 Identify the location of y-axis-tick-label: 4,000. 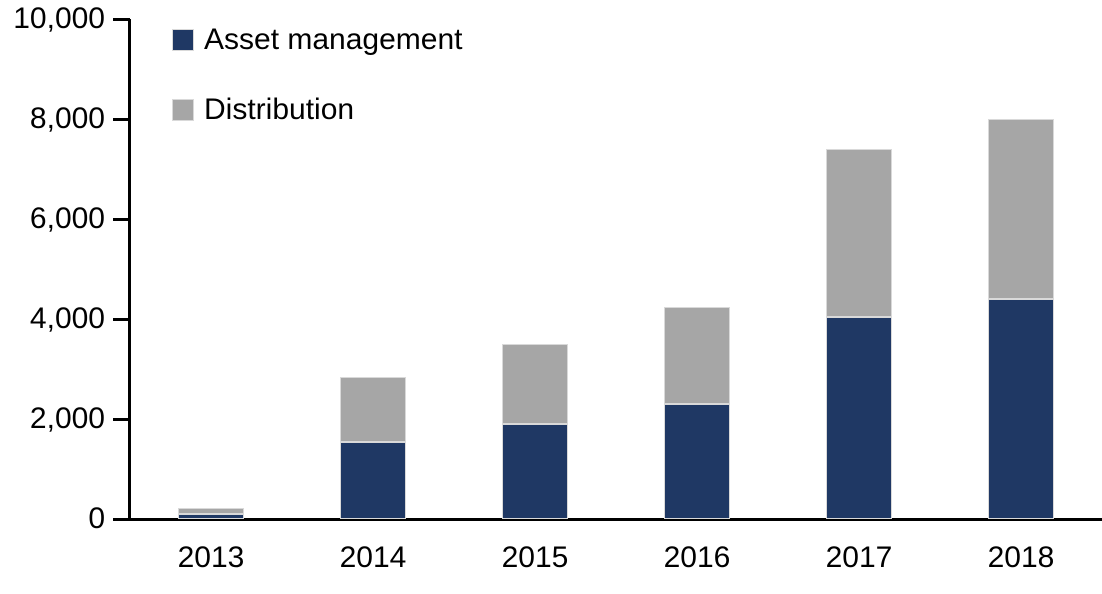
(67, 318).